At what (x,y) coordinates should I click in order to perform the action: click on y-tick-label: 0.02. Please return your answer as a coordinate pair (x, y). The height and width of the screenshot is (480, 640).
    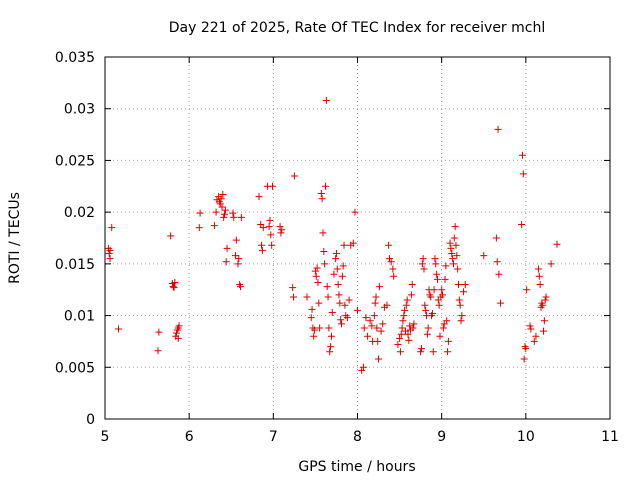
    Looking at the image, I should click on (79, 213).